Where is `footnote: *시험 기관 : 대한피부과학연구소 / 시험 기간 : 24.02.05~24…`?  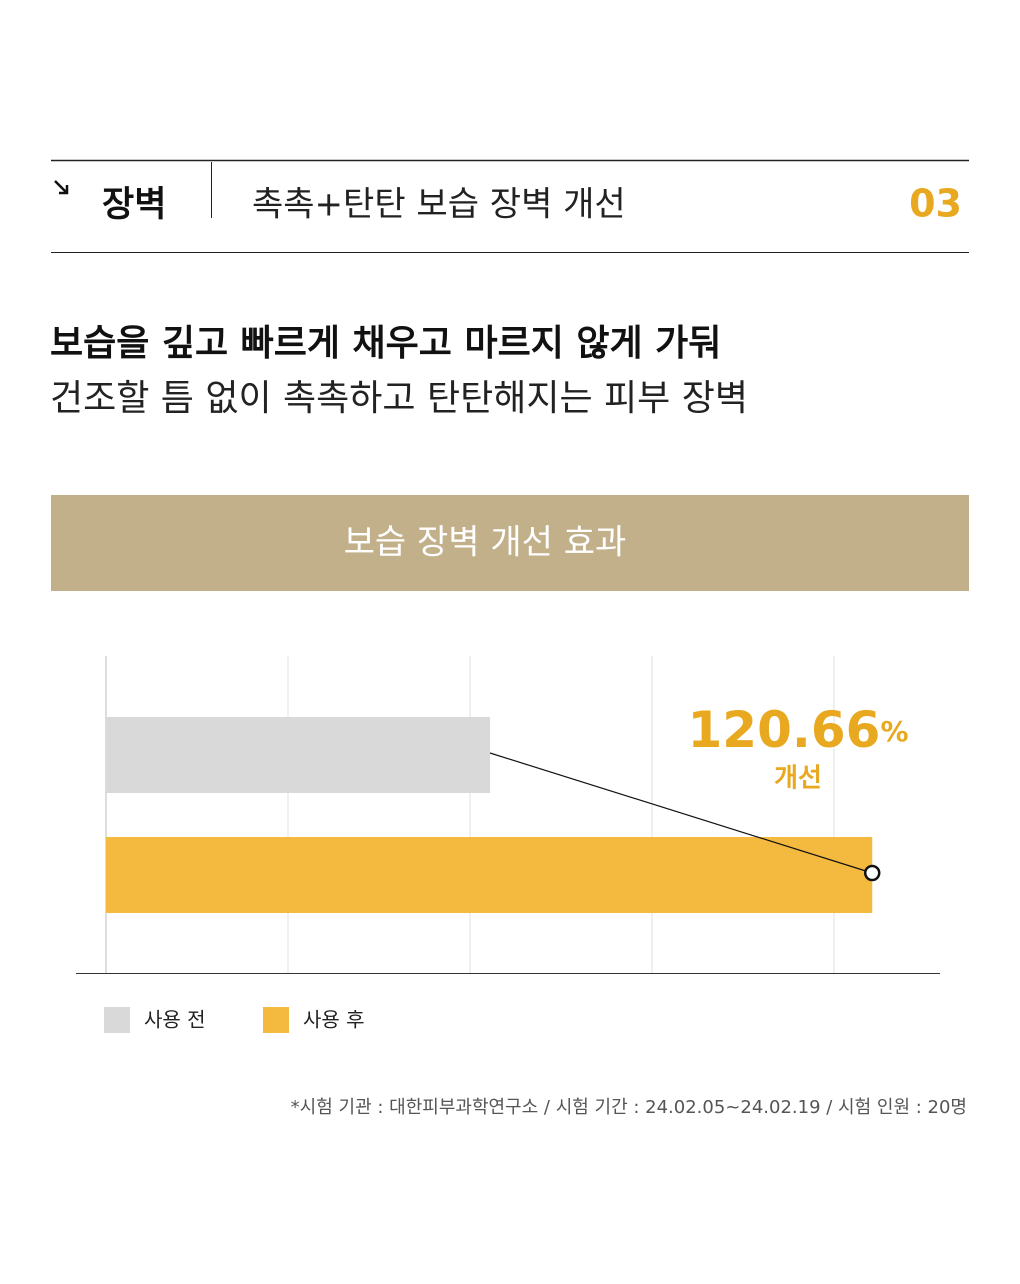
footnote: *시험 기관 : 대한피부과학연구소 / 시험 기간 : 24.02.05~24… is located at coordinates (629, 1107).